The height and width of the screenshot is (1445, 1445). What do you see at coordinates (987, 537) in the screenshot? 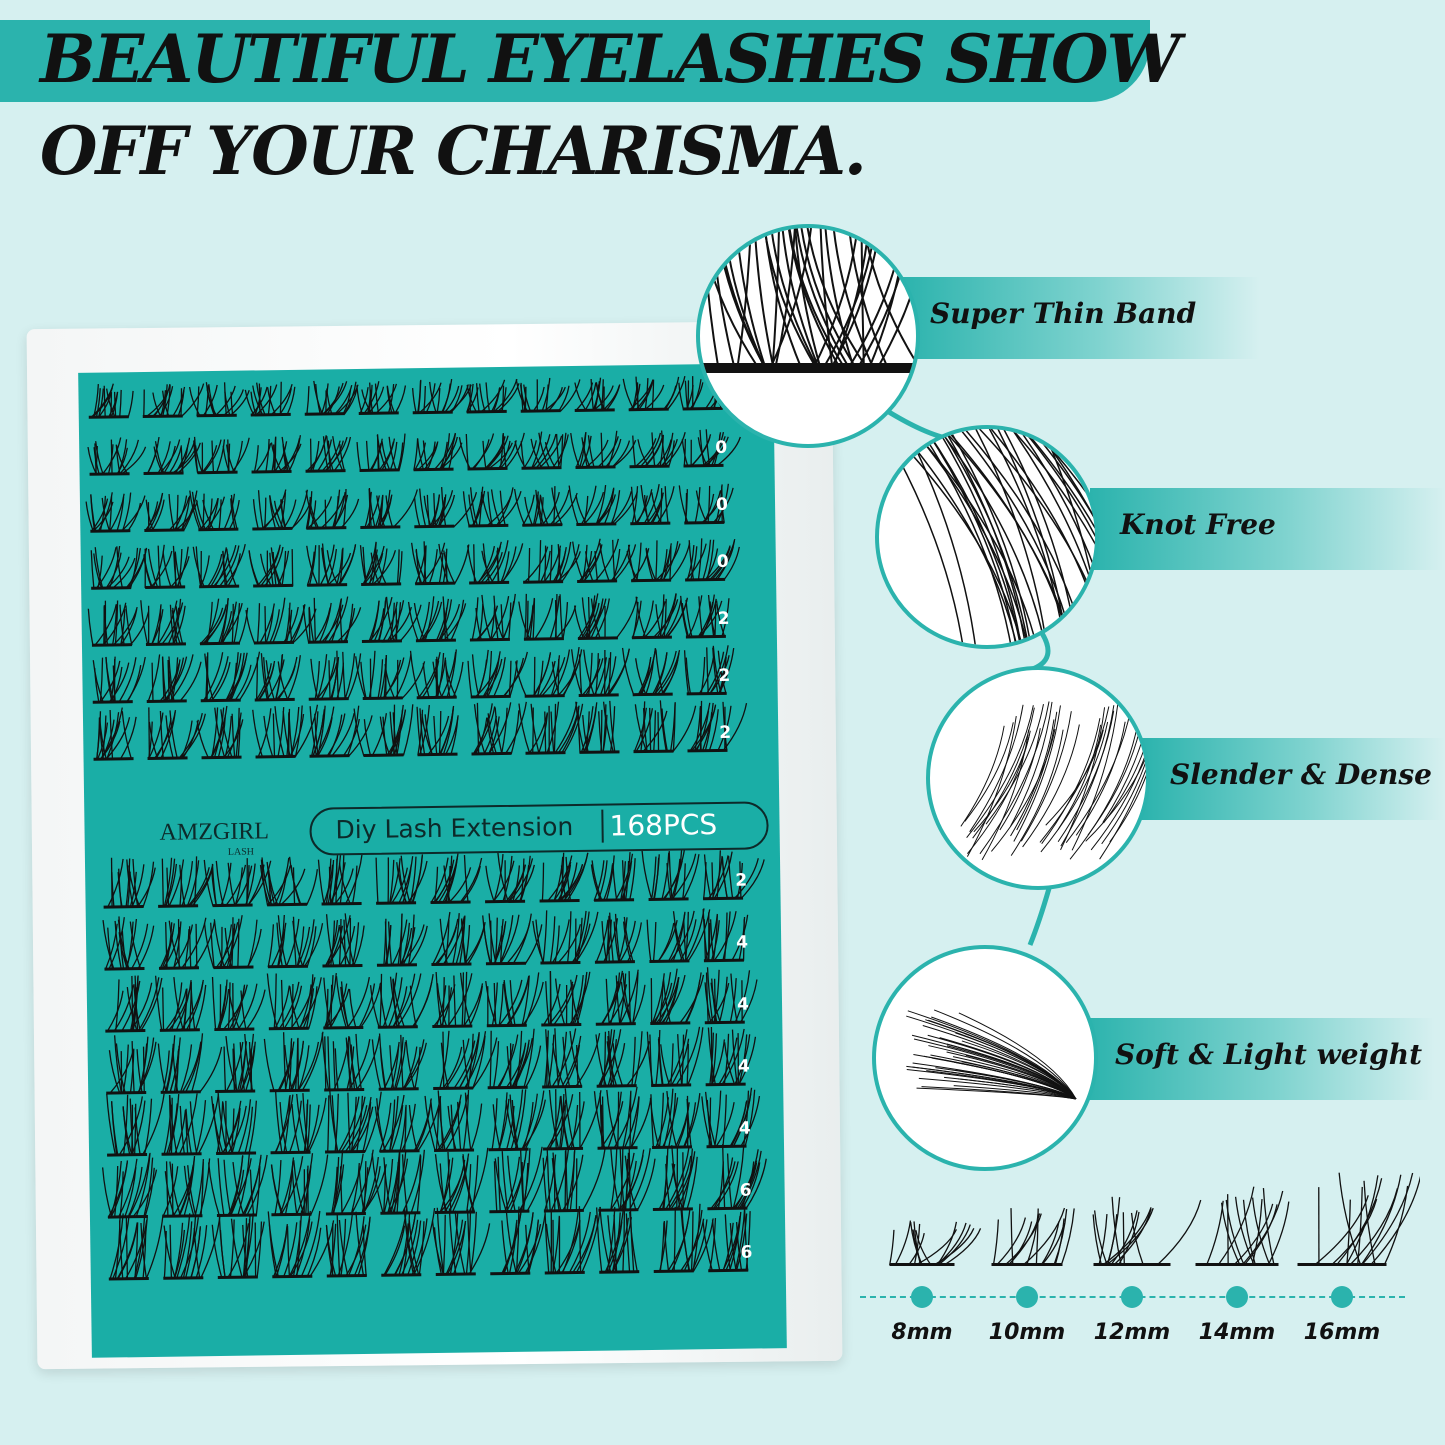
I see `lash-fibers-closeup-icon` at bounding box center [987, 537].